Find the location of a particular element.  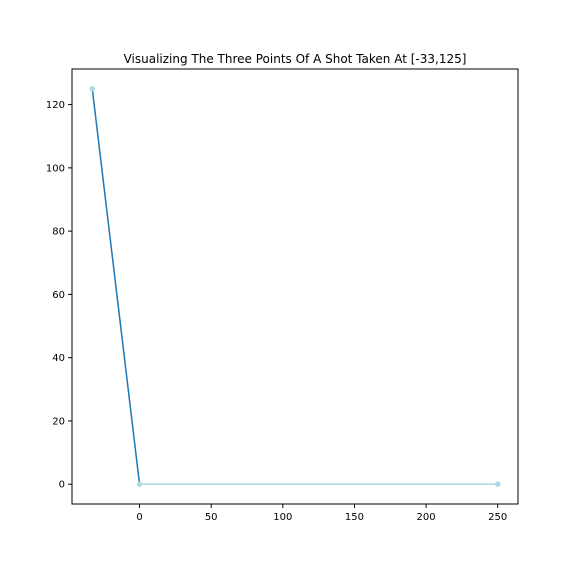

x-tick-label: 100 is located at coordinates (282, 517).